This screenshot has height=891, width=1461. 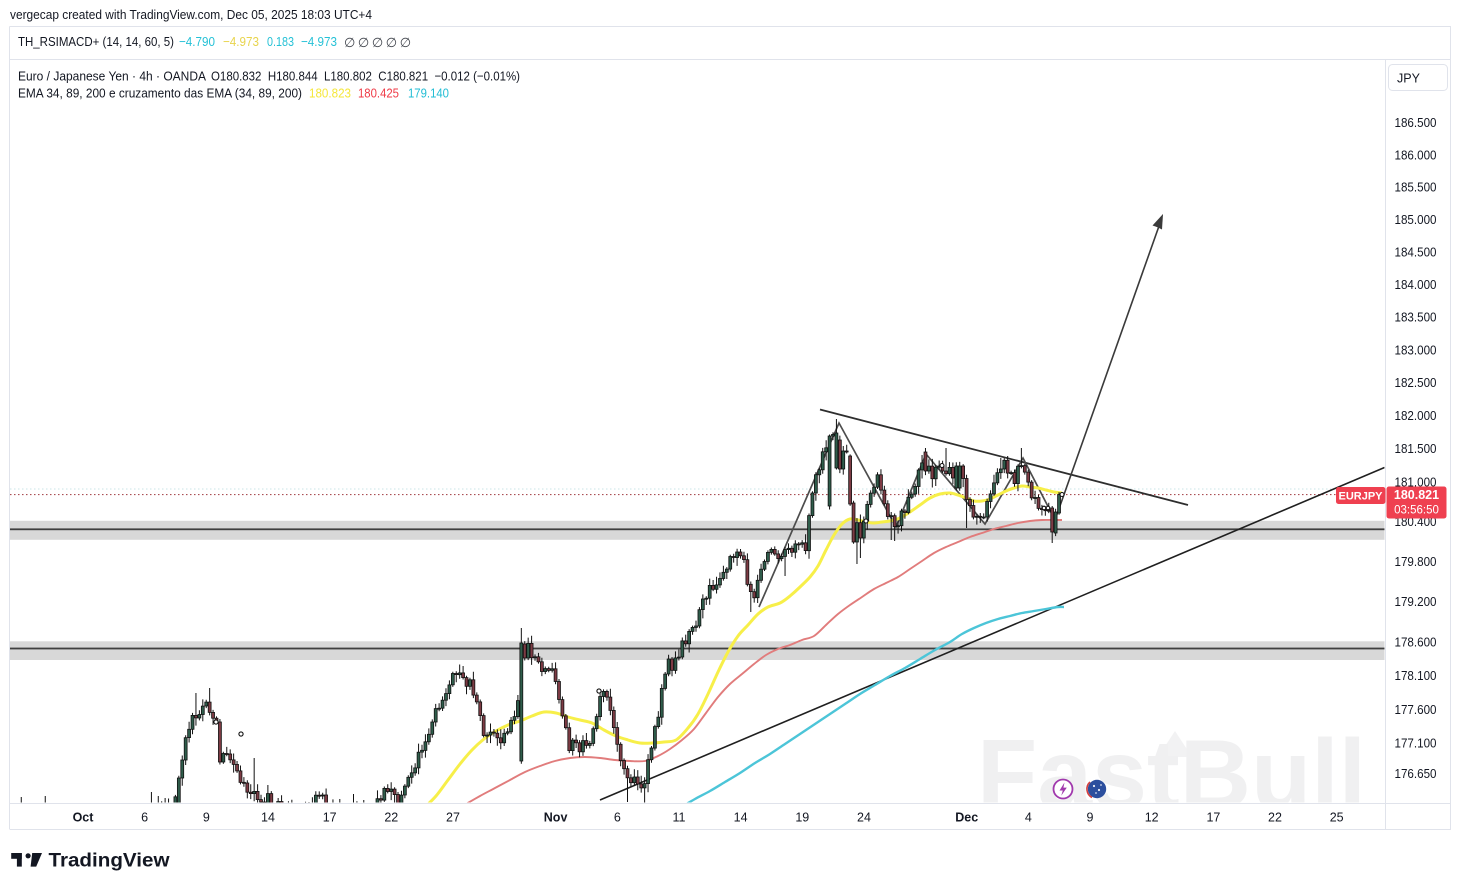 What do you see at coordinates (1416, 710) in the screenshot?
I see `svg-text: 177.600` at bounding box center [1416, 710].